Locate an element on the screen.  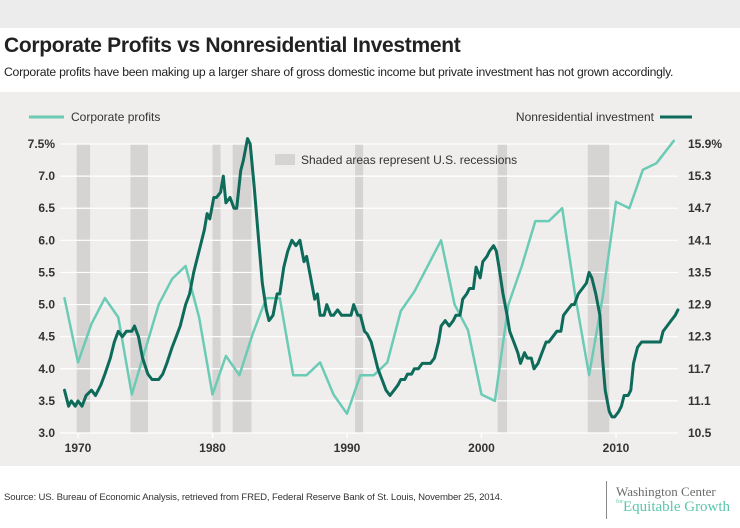
x-axis-ticks: 1970 1980 1990 2000 2010 is located at coordinates (347, 444).